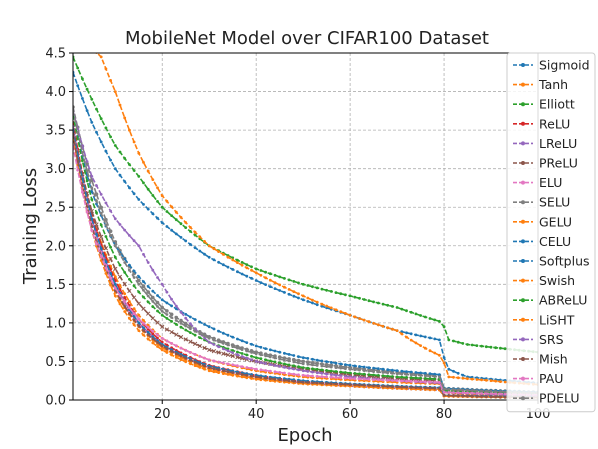 The width and height of the screenshot is (598, 449). Describe the element at coordinates (30, 226) in the screenshot. I see `y-axis-label: Training Loss` at that location.